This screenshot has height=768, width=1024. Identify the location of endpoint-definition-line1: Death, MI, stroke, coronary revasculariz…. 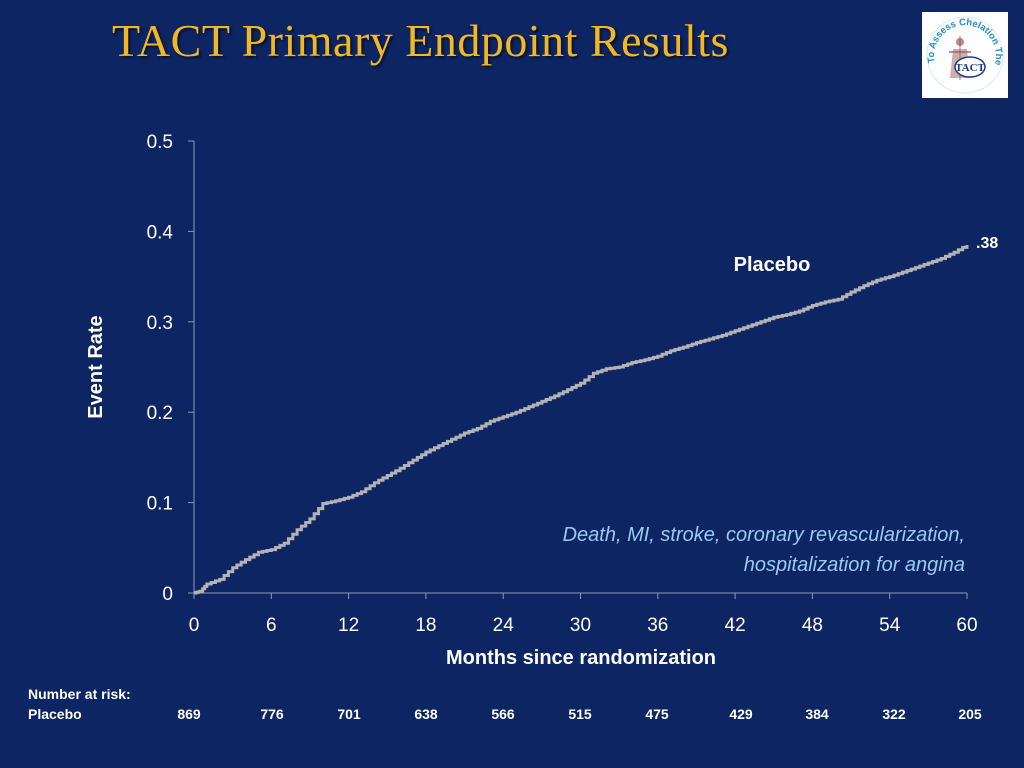
(764, 535).